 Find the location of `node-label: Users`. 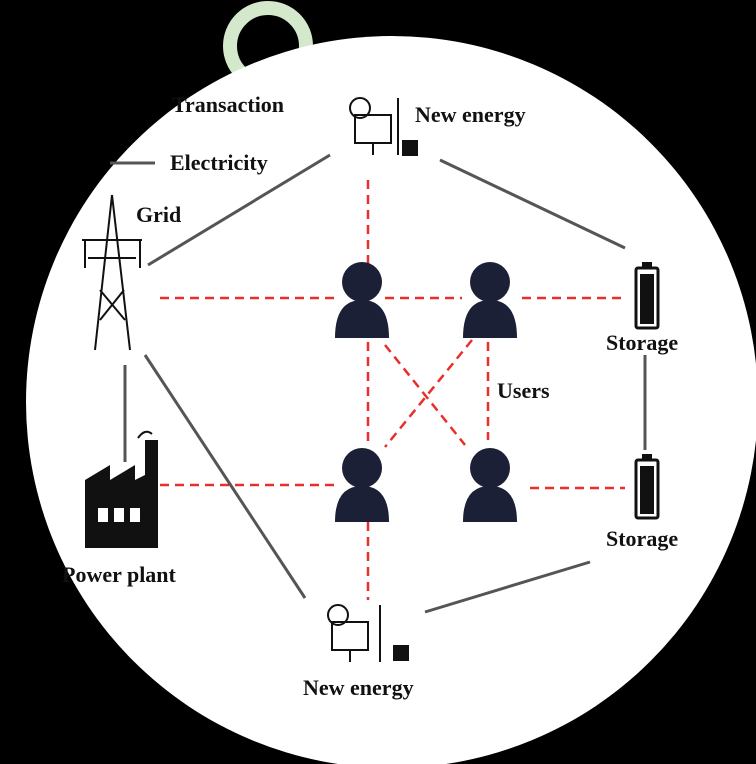

node-label: Users is located at coordinates (523, 390).